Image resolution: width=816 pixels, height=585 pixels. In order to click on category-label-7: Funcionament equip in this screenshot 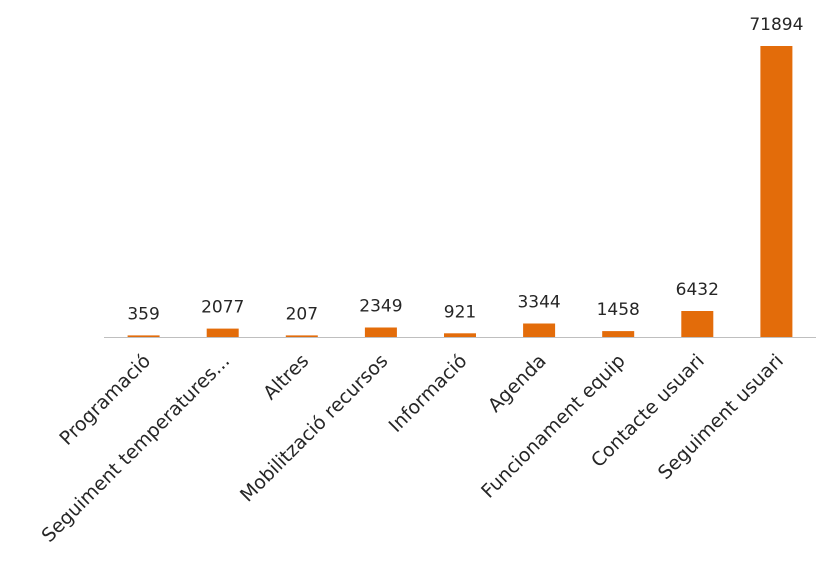, I will do `click(553, 426)`.